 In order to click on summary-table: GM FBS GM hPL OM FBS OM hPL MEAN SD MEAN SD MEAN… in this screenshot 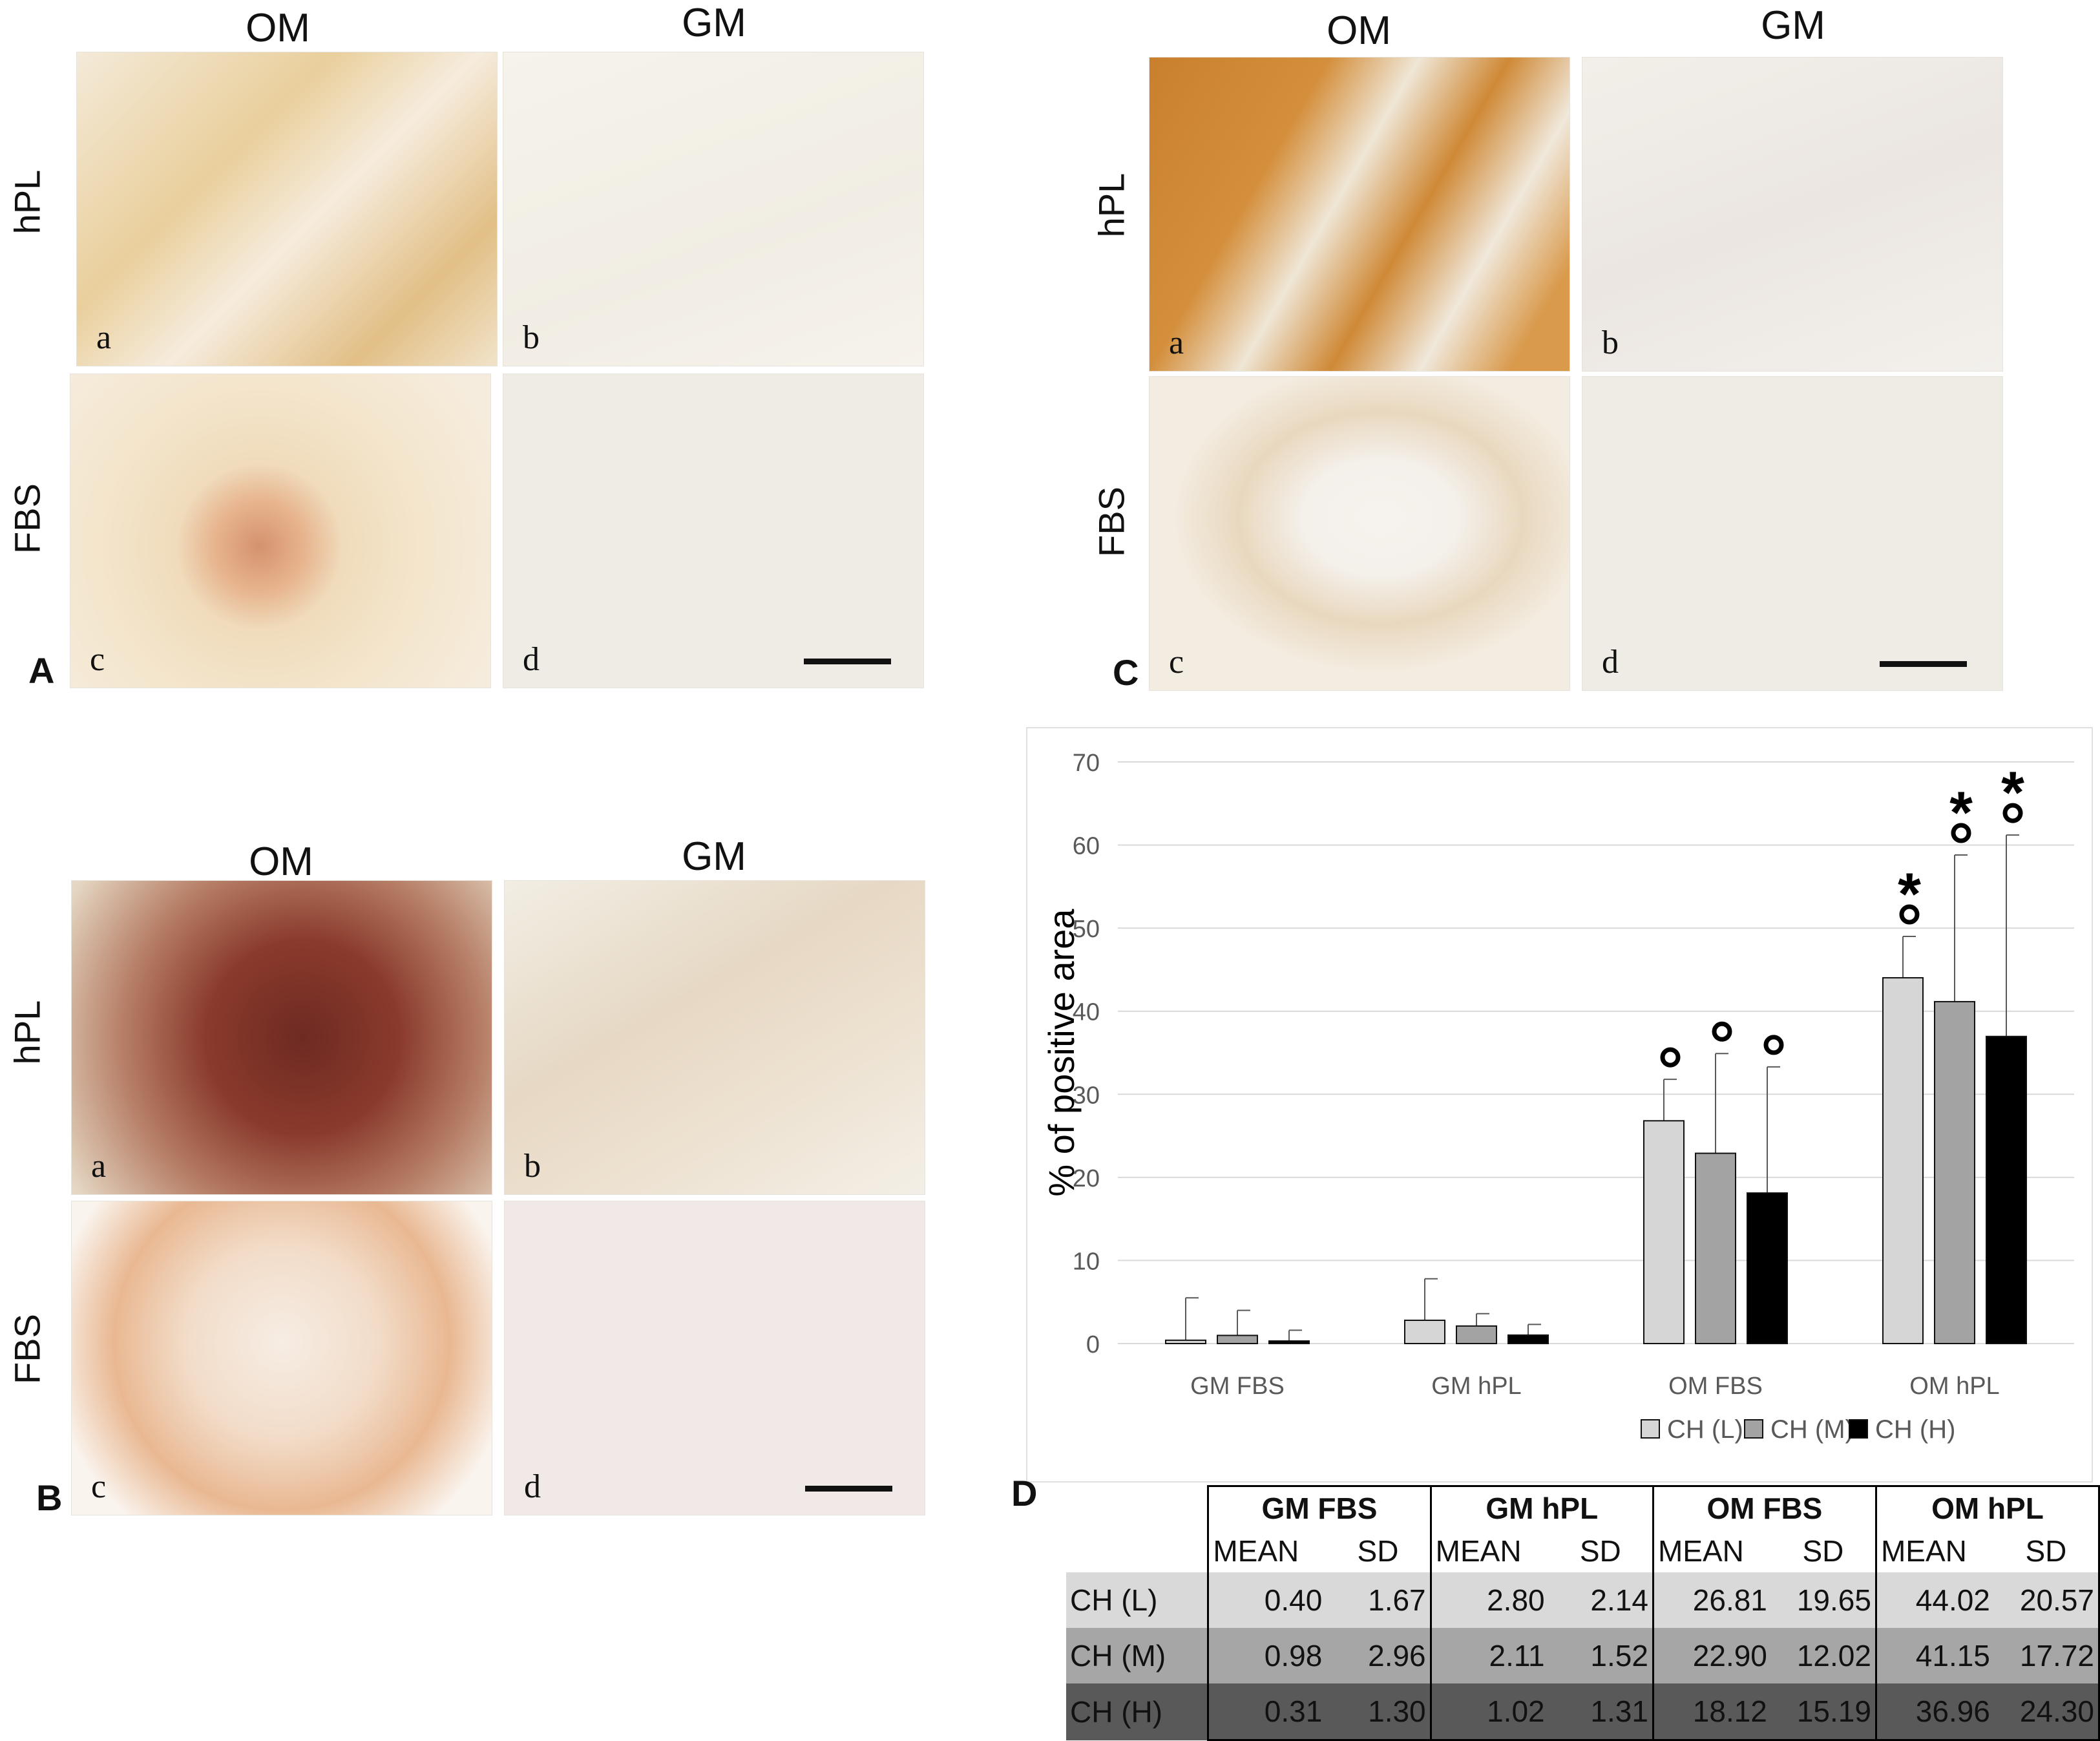, I will do `click(1583, 1613)`.